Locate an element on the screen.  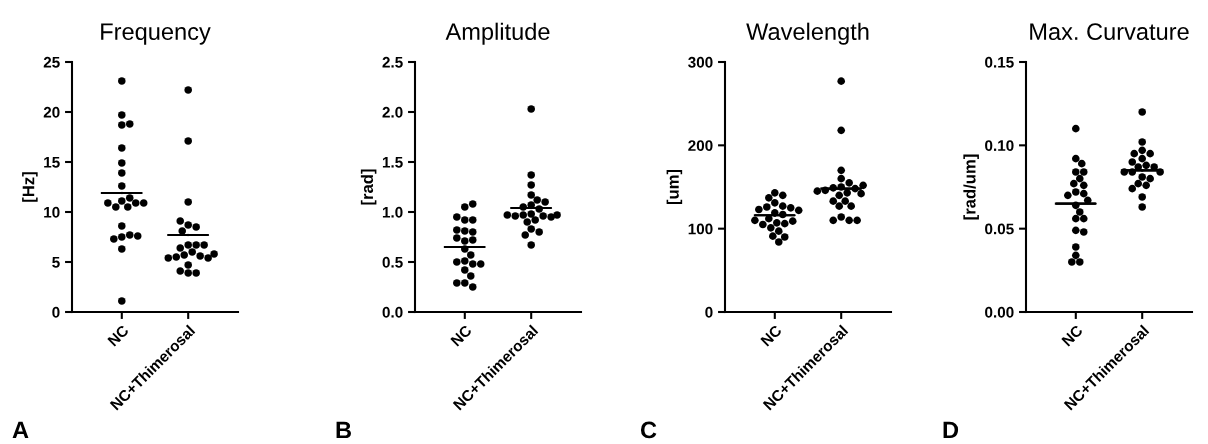
y-tick-label: 100 is located at coordinates (700, 229).